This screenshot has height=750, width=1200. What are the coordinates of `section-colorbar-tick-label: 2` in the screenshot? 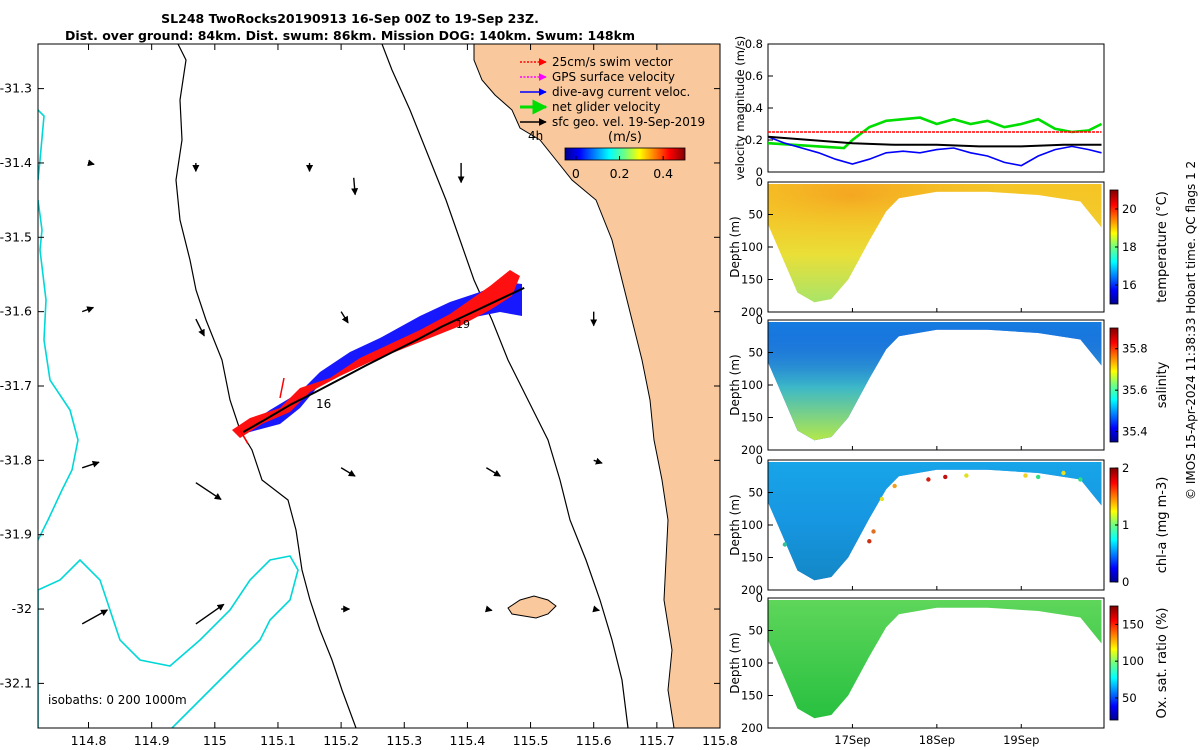 It's located at (1125, 468).